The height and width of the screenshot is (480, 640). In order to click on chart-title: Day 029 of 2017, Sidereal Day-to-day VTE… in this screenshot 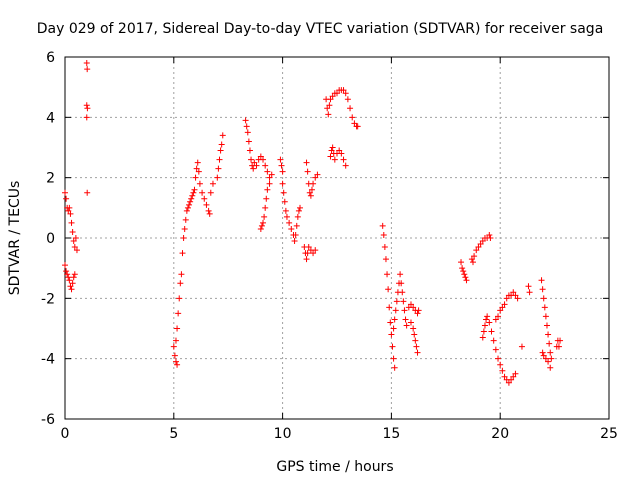, I will do `click(320, 29)`.